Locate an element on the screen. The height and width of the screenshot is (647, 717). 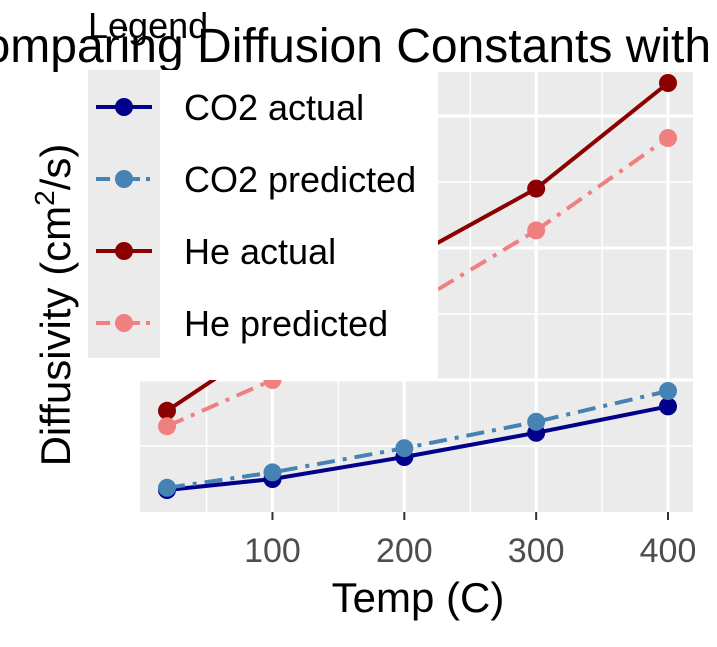
legend-label: He predicted is located at coordinates (286, 323).